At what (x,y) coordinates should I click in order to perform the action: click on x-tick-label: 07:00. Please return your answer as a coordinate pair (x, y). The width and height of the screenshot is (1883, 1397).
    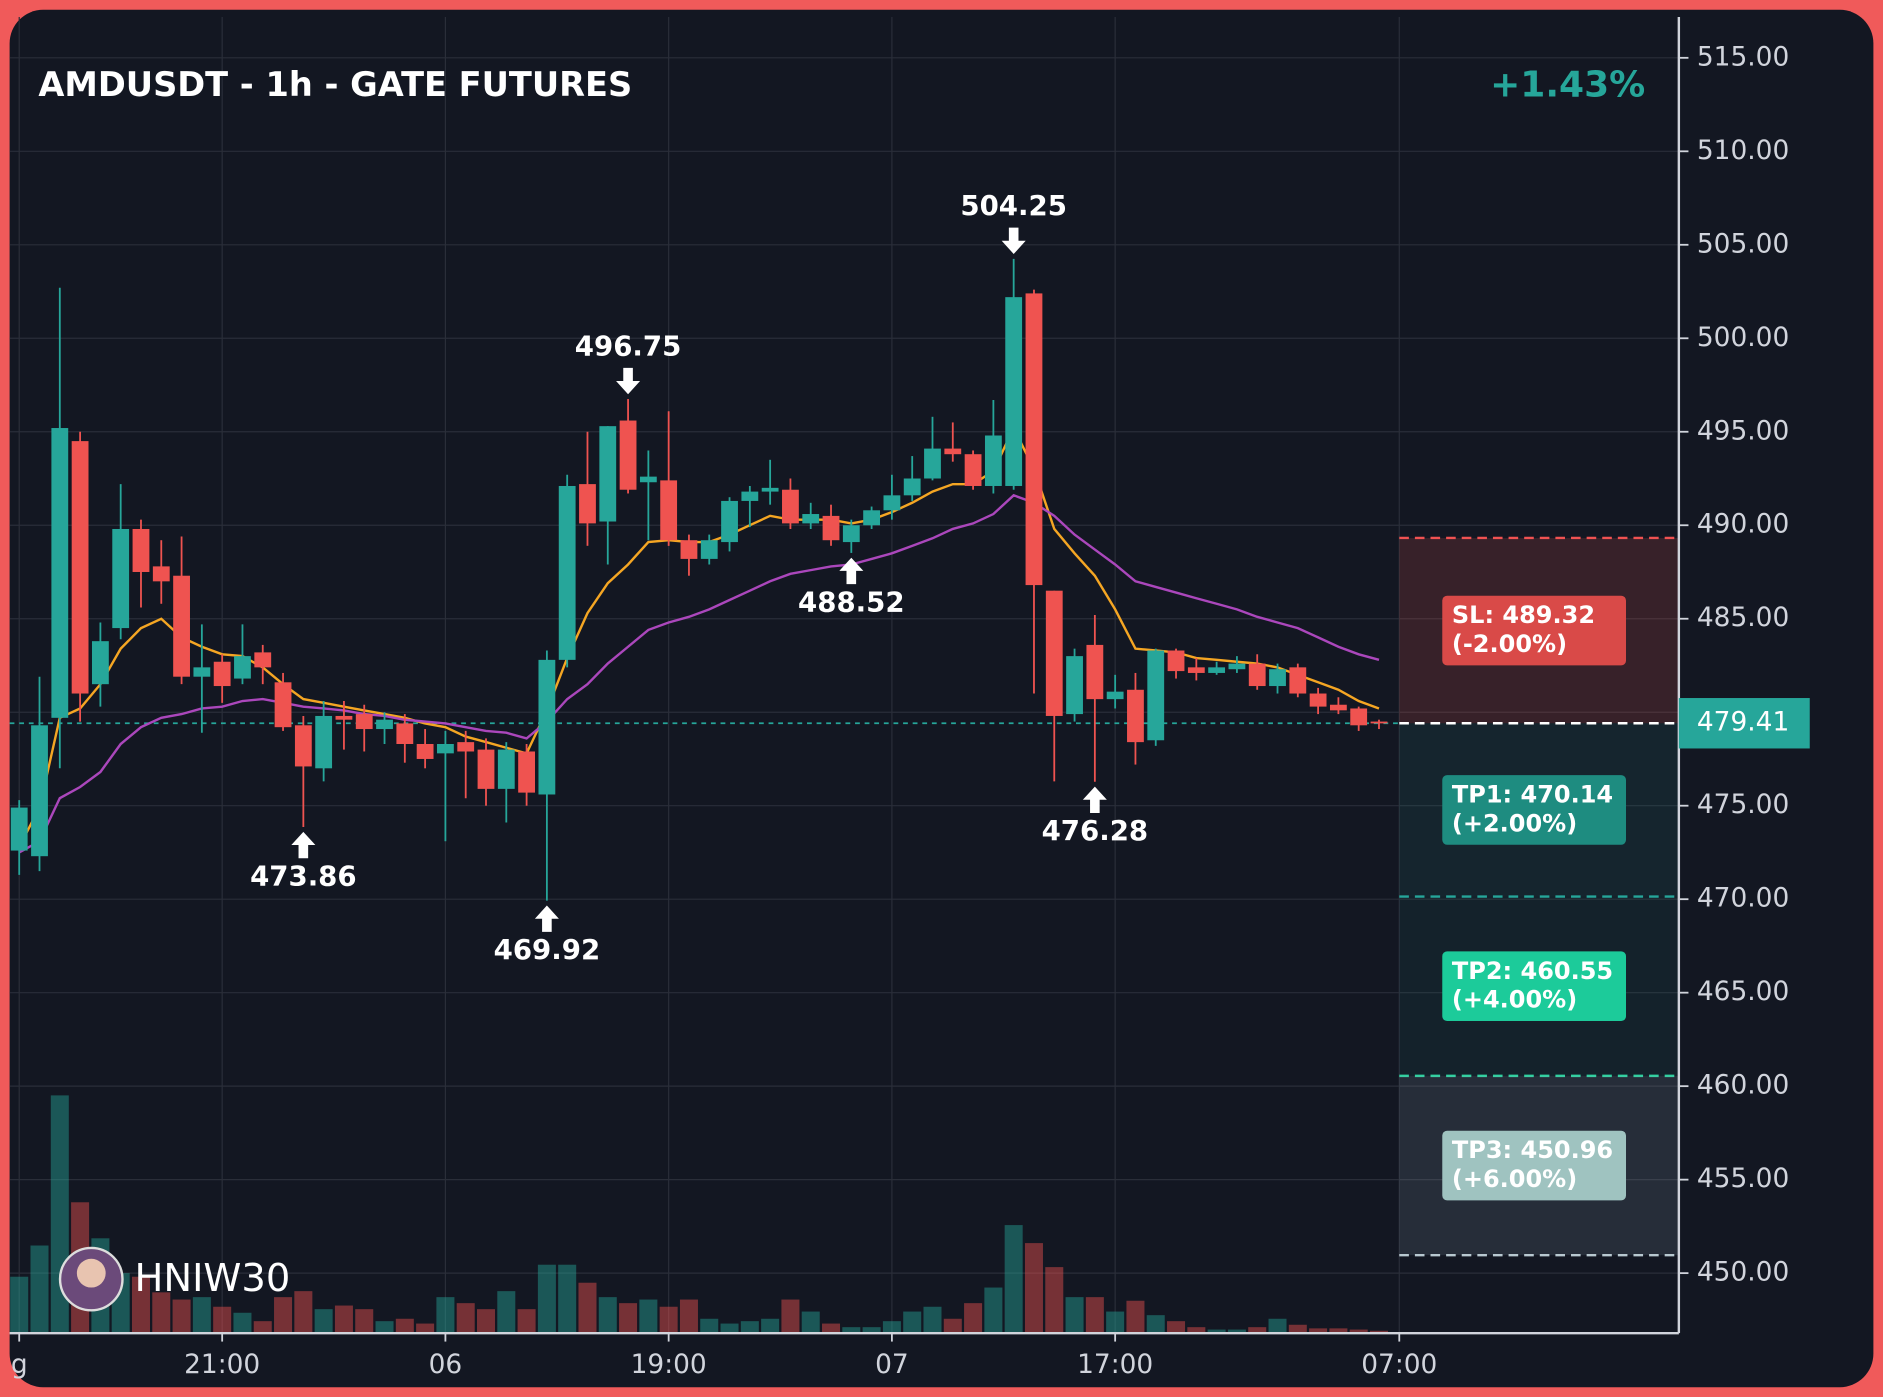
    Looking at the image, I should click on (1399, 1364).